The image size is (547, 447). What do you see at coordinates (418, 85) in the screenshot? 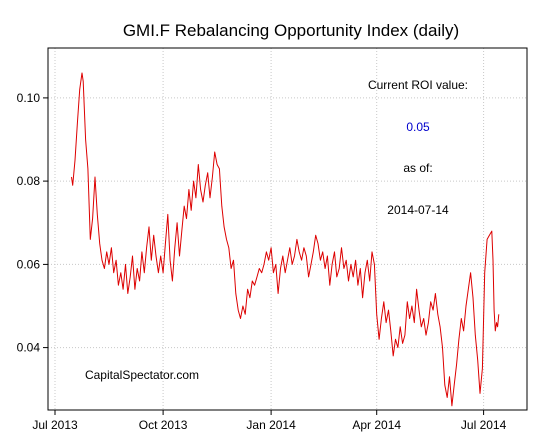
I see `roi-label: Current ROI value:` at bounding box center [418, 85].